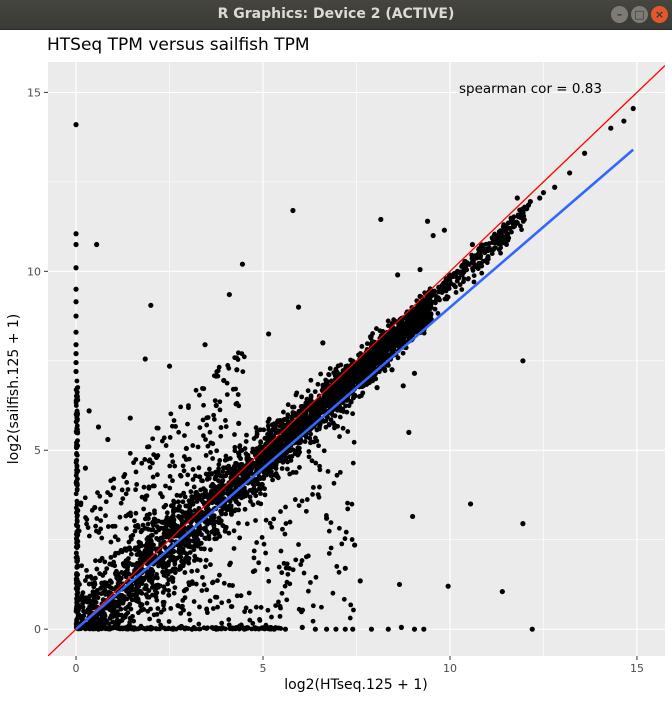 This screenshot has width=672, height=705. I want to click on maximize-button: □, so click(639, 14).